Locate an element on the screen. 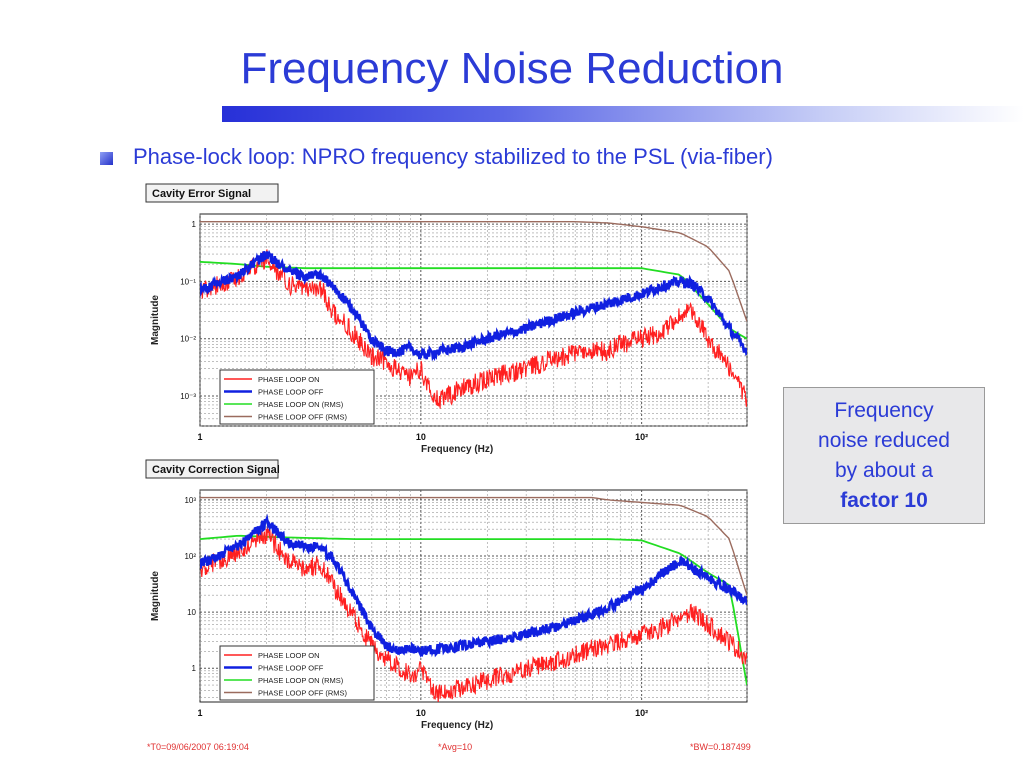 The height and width of the screenshot is (768, 1024). y-tick-label: 10² is located at coordinates (190, 556).